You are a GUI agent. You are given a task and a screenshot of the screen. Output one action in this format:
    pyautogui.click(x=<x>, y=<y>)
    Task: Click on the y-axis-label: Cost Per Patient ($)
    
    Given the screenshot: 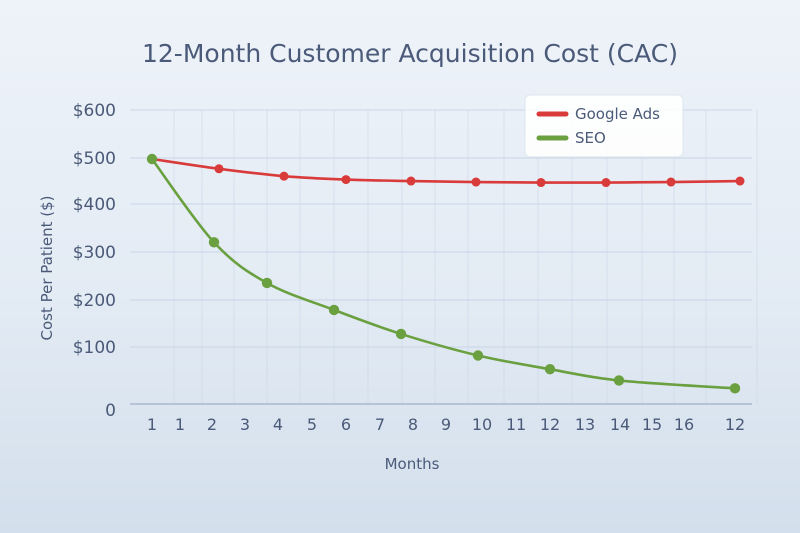 What is the action you would take?
    pyautogui.click(x=47, y=267)
    